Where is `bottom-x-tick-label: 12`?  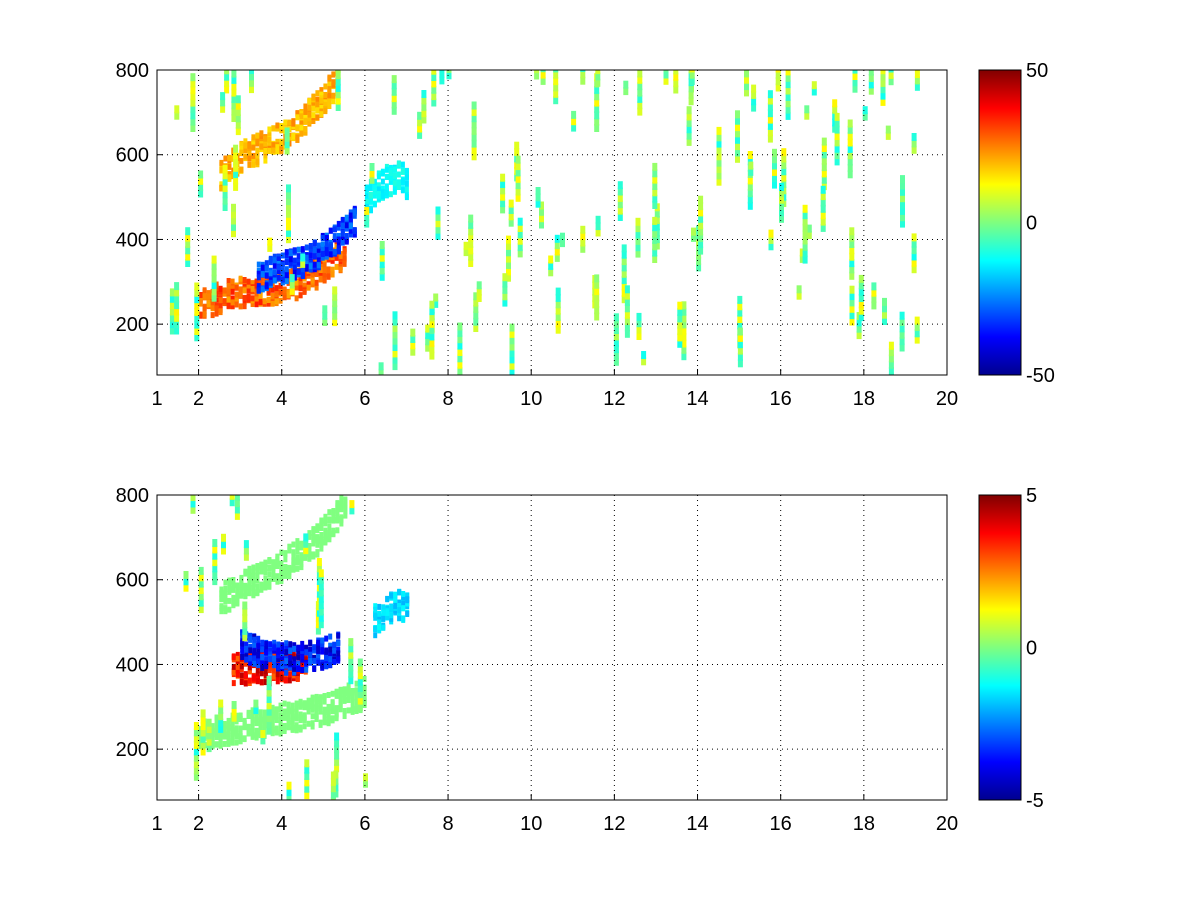 bottom-x-tick-label: 12 is located at coordinates (614, 824).